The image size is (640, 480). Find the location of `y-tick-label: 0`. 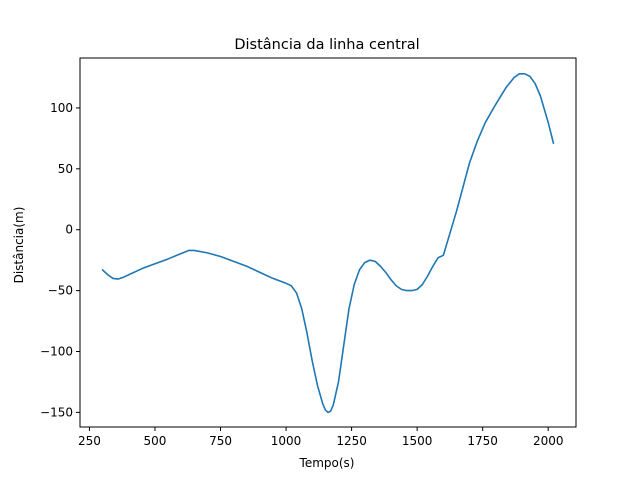

y-tick-label: 0 is located at coordinates (69, 230).